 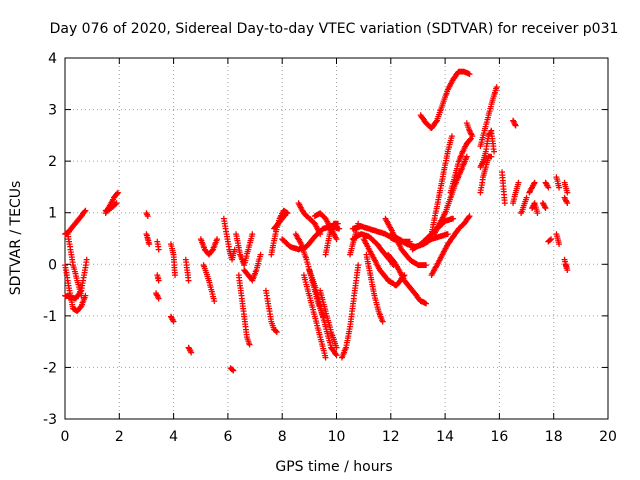 What do you see at coordinates (50, 368) in the screenshot?
I see `y-tick-label: -2` at bounding box center [50, 368].